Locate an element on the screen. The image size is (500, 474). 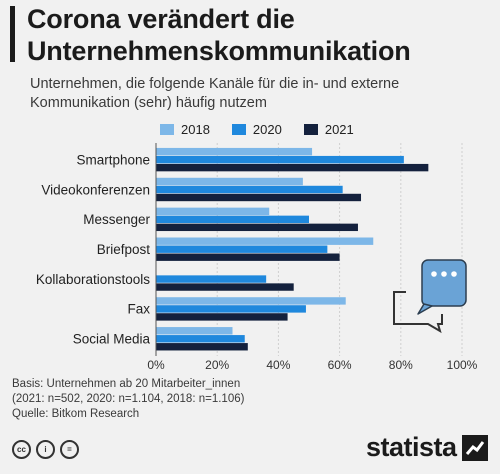
legend-swatch-2018 is located at coordinates (167, 129).